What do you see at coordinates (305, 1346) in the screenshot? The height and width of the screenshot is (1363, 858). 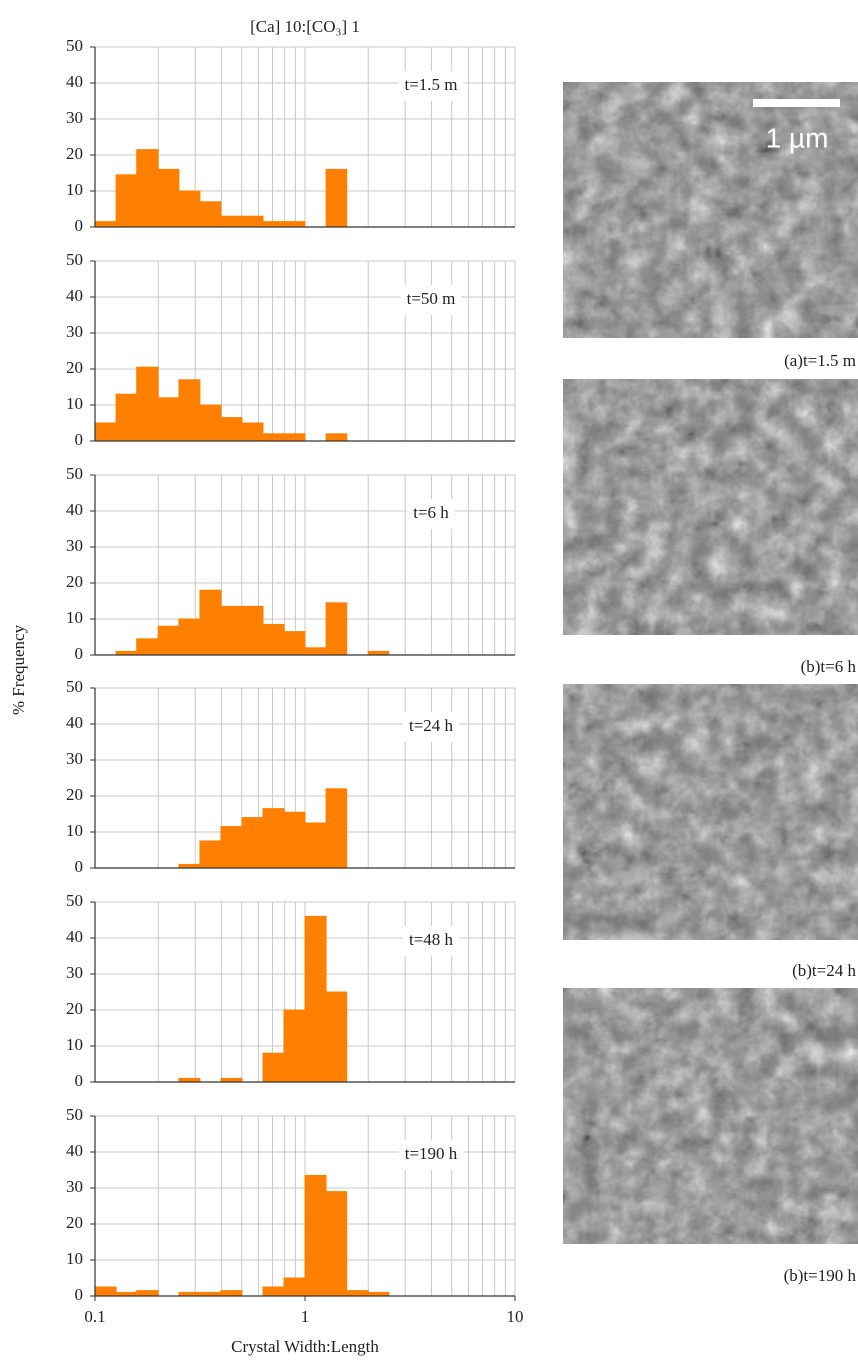 I see `x-axis-label: Crystal Width:Length` at bounding box center [305, 1346].